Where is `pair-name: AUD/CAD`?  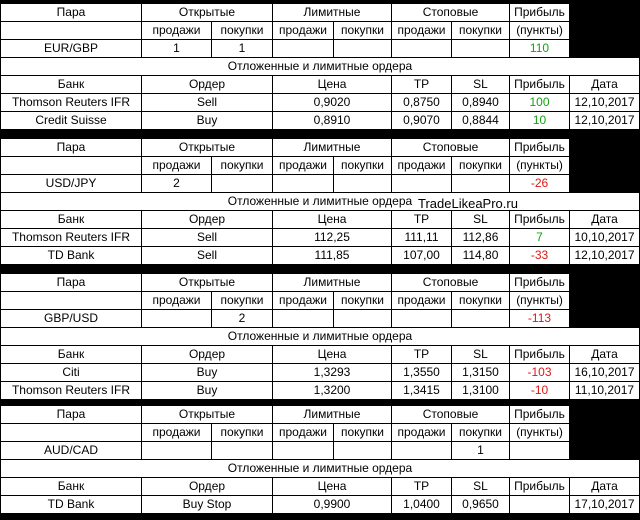 pair-name: AUD/CAD is located at coordinates (71, 450).